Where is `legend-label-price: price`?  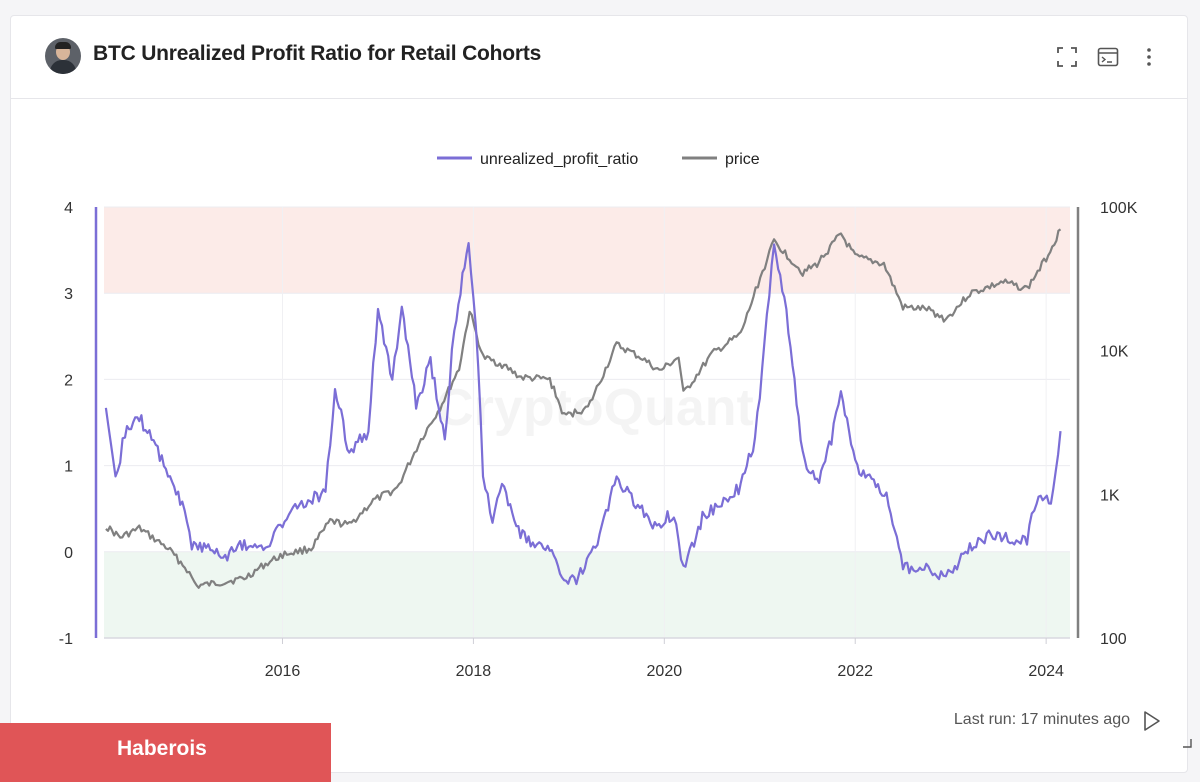
legend-label-price: price is located at coordinates (742, 159).